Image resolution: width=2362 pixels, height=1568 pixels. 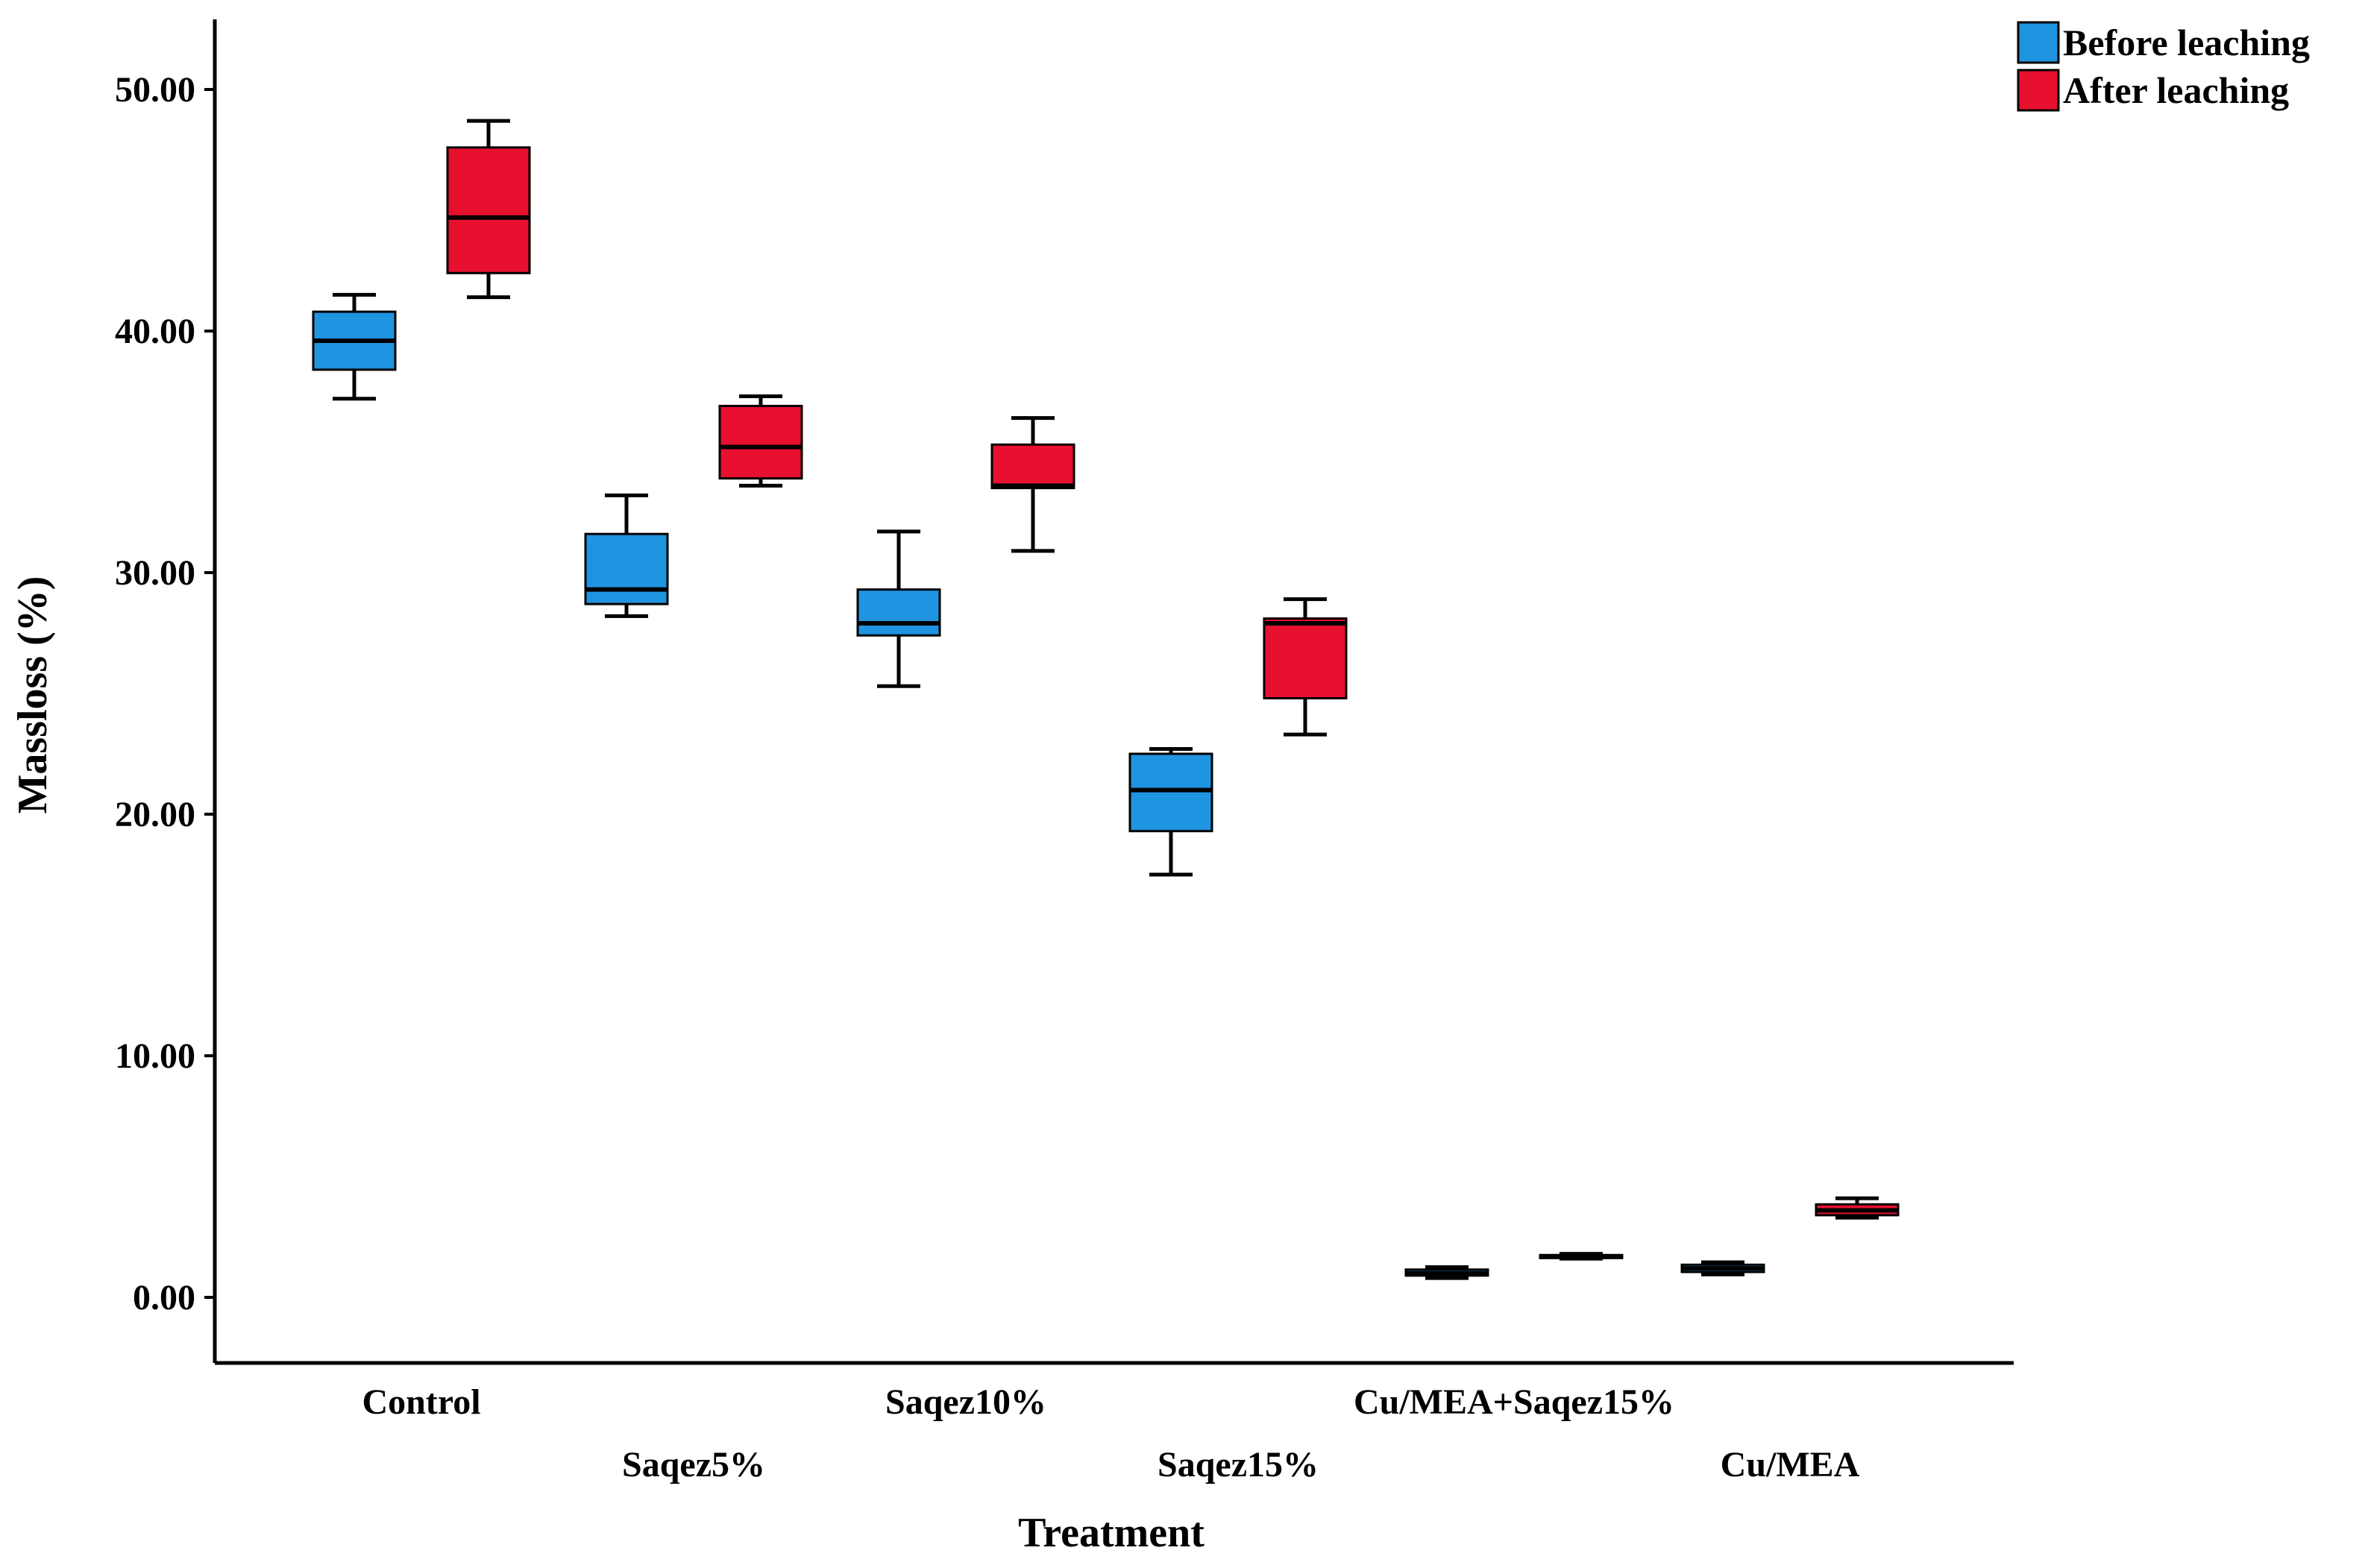 What do you see at coordinates (1239, 1464) in the screenshot?
I see `x-tick-label: Saqez15%` at bounding box center [1239, 1464].